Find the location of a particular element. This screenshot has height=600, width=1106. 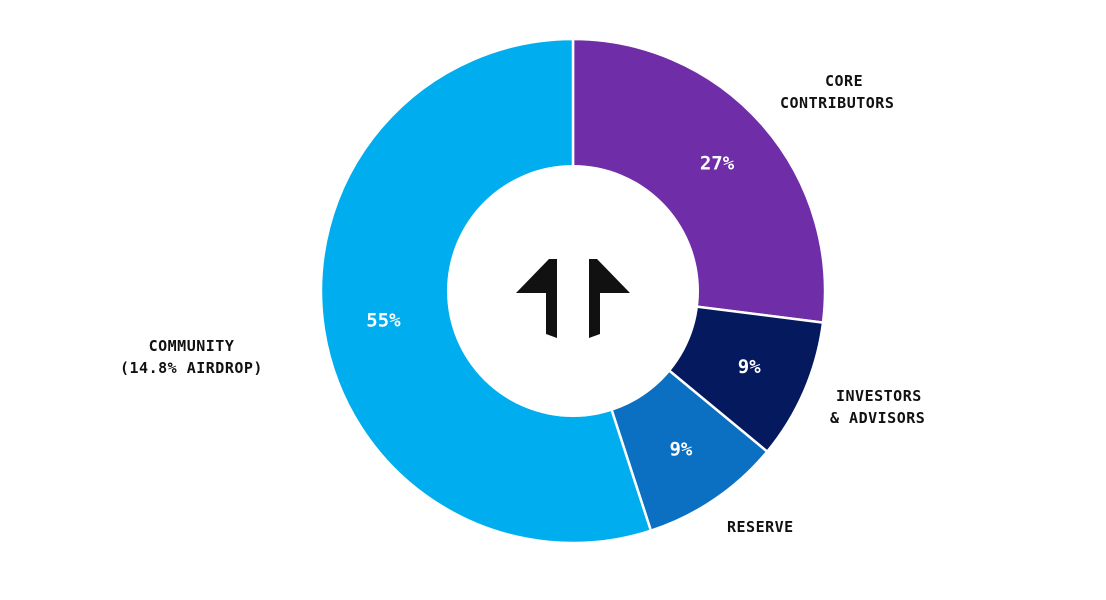

data-label-reserve: 9% is located at coordinates (680, 449).